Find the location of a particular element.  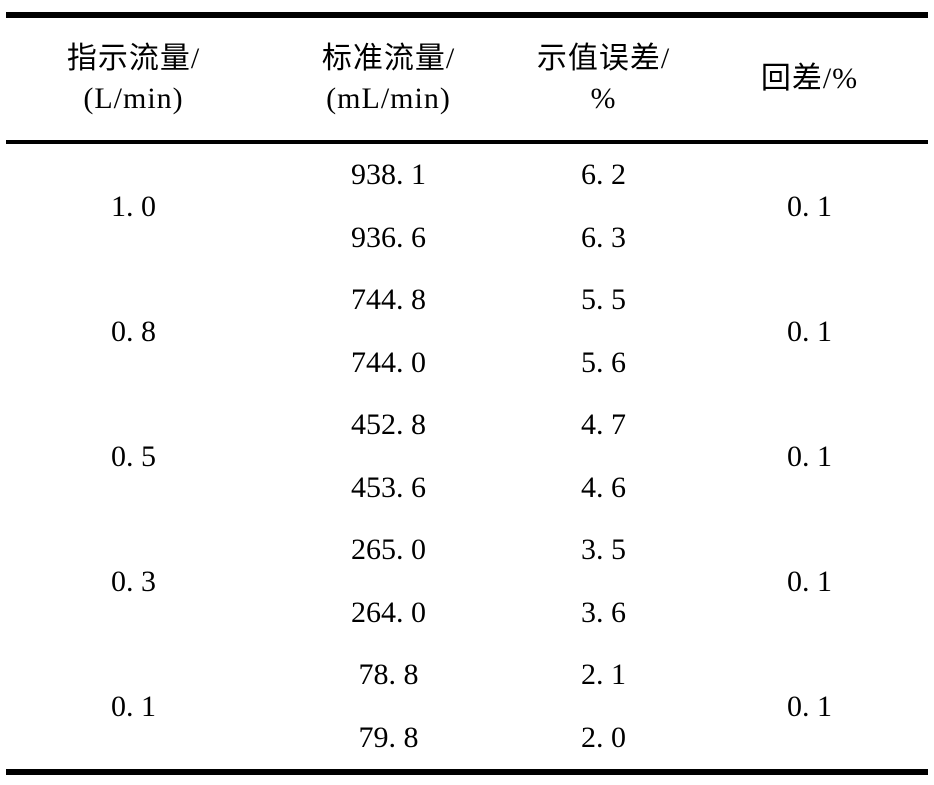

standard-flow-value-down: 744. 0 is located at coordinates (388, 362).